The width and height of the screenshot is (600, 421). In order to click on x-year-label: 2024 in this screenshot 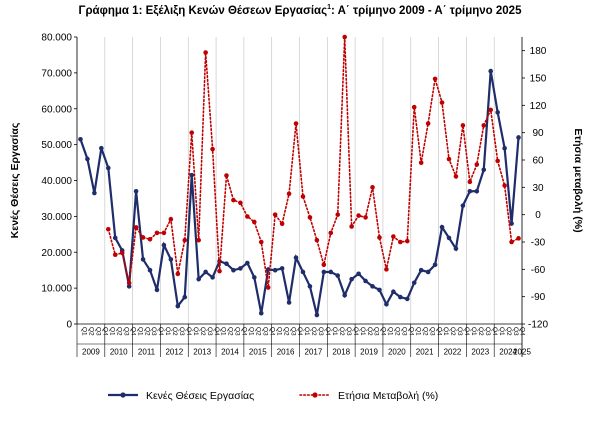, I will do `click(508, 352)`.